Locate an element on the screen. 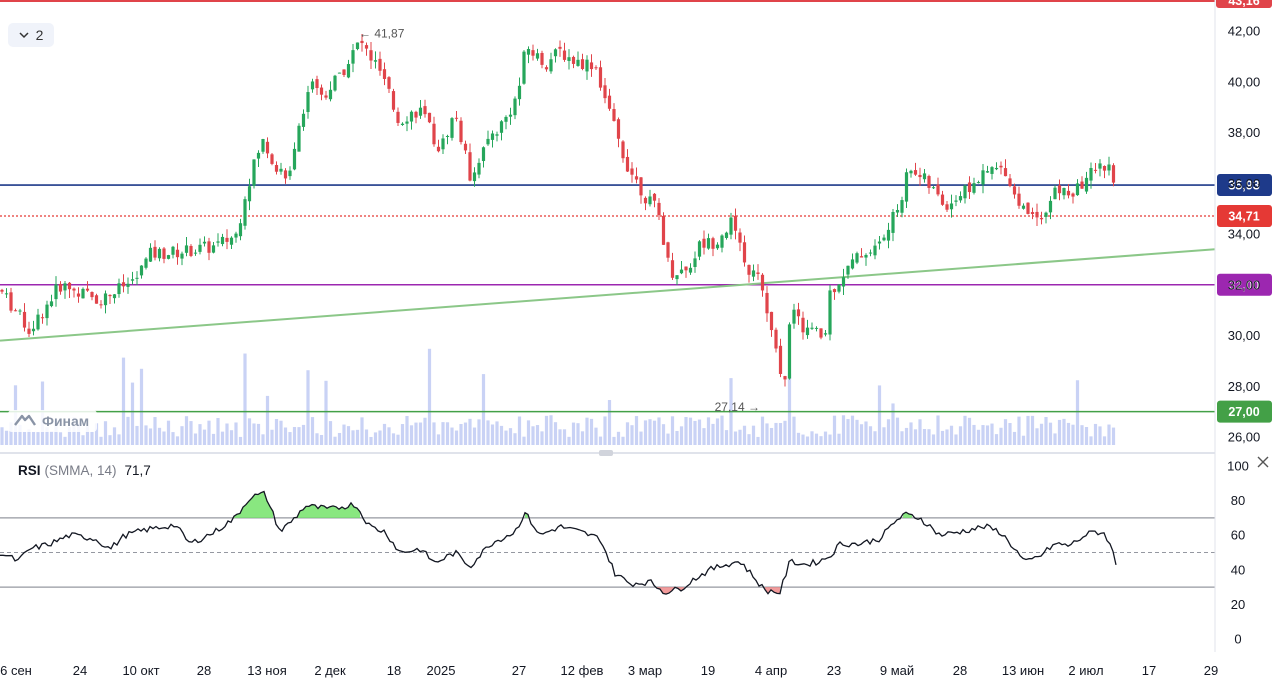 This screenshot has width=1280, height=682. trendline is located at coordinates (608, 295).